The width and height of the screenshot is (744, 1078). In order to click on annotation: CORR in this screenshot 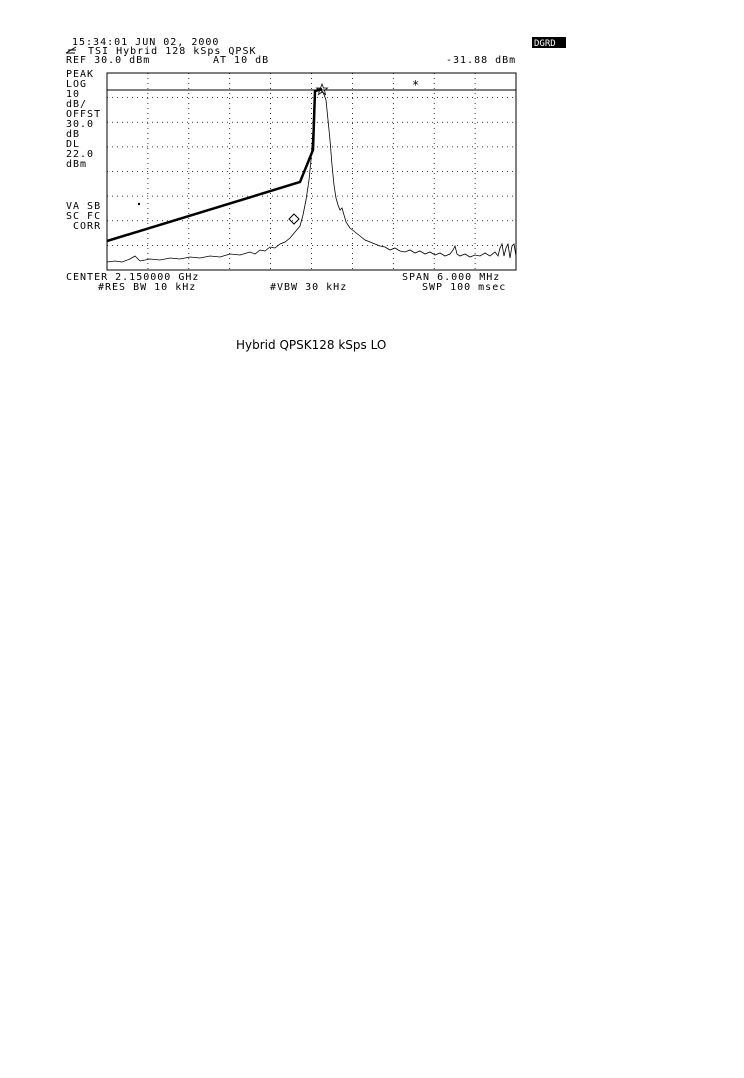, I will do `click(83, 226)`.